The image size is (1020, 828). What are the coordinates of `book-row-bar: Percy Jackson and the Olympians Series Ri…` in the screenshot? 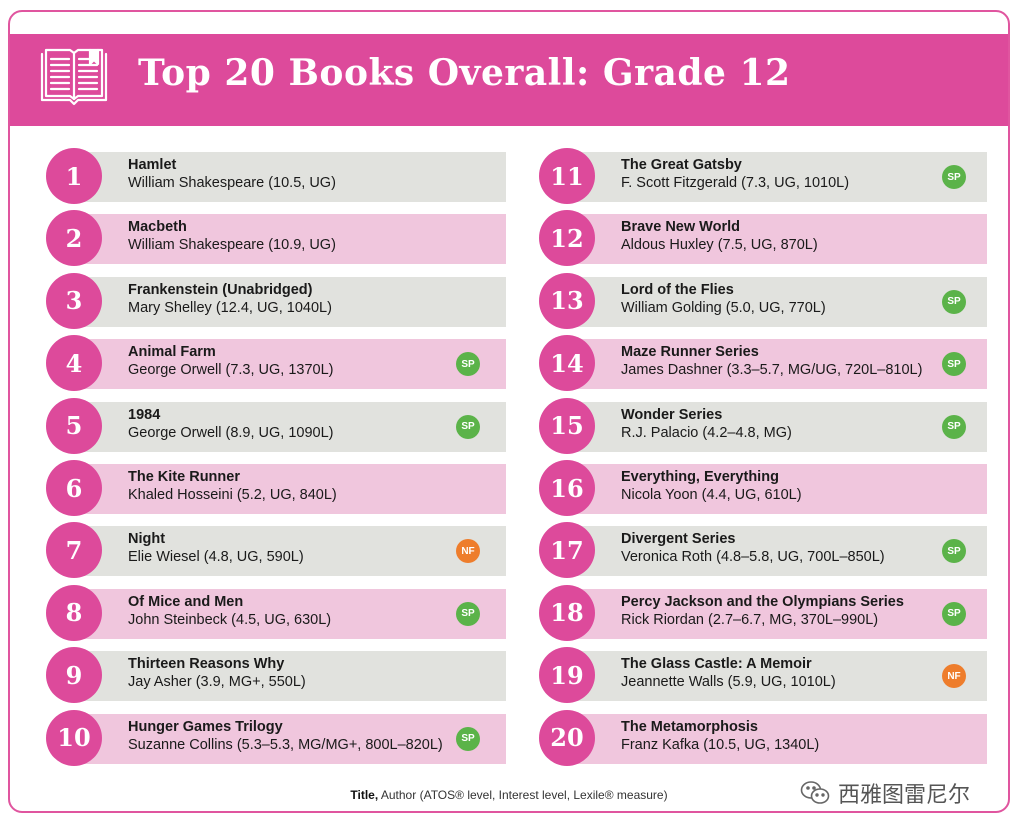 It's located at (777, 613).